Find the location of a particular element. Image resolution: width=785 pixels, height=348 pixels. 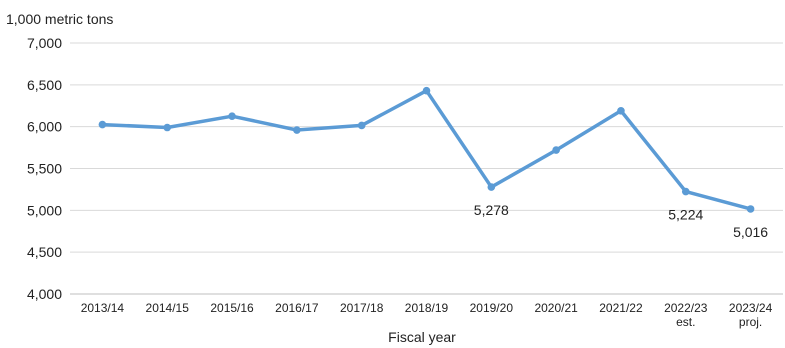

y-tick-label: 4,000 is located at coordinates (44, 294).